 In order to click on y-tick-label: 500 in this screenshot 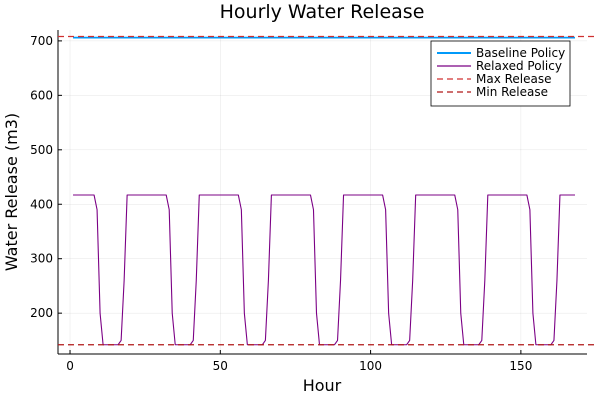, I will do `click(41, 150)`.